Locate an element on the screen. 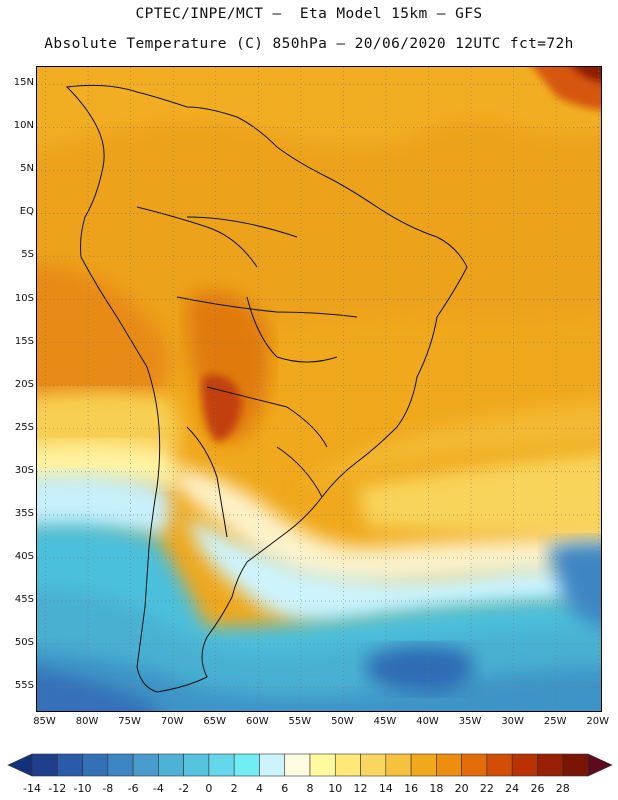 Image resolution: width=618 pixels, height=800 pixels. colorbar-label: 24 is located at coordinates (512, 788).